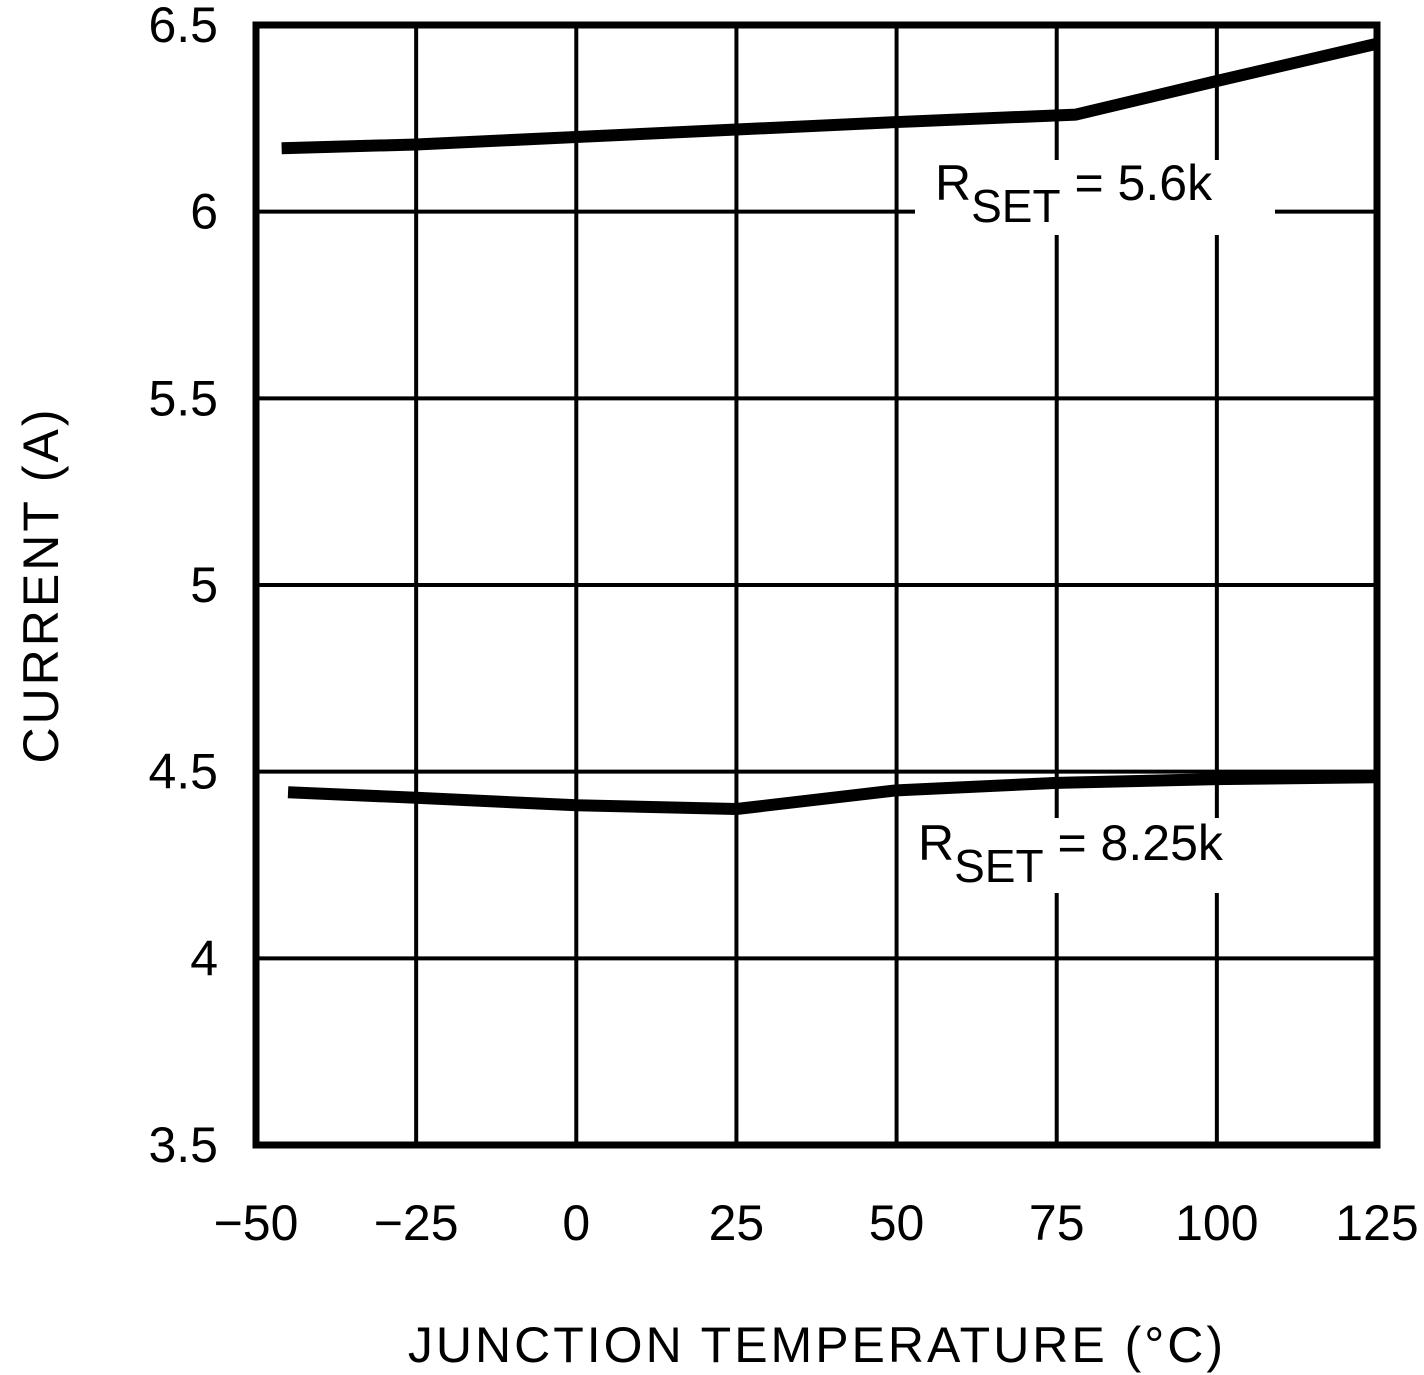  I want to click on x-tick-label: 125, so click(1376, 1223).